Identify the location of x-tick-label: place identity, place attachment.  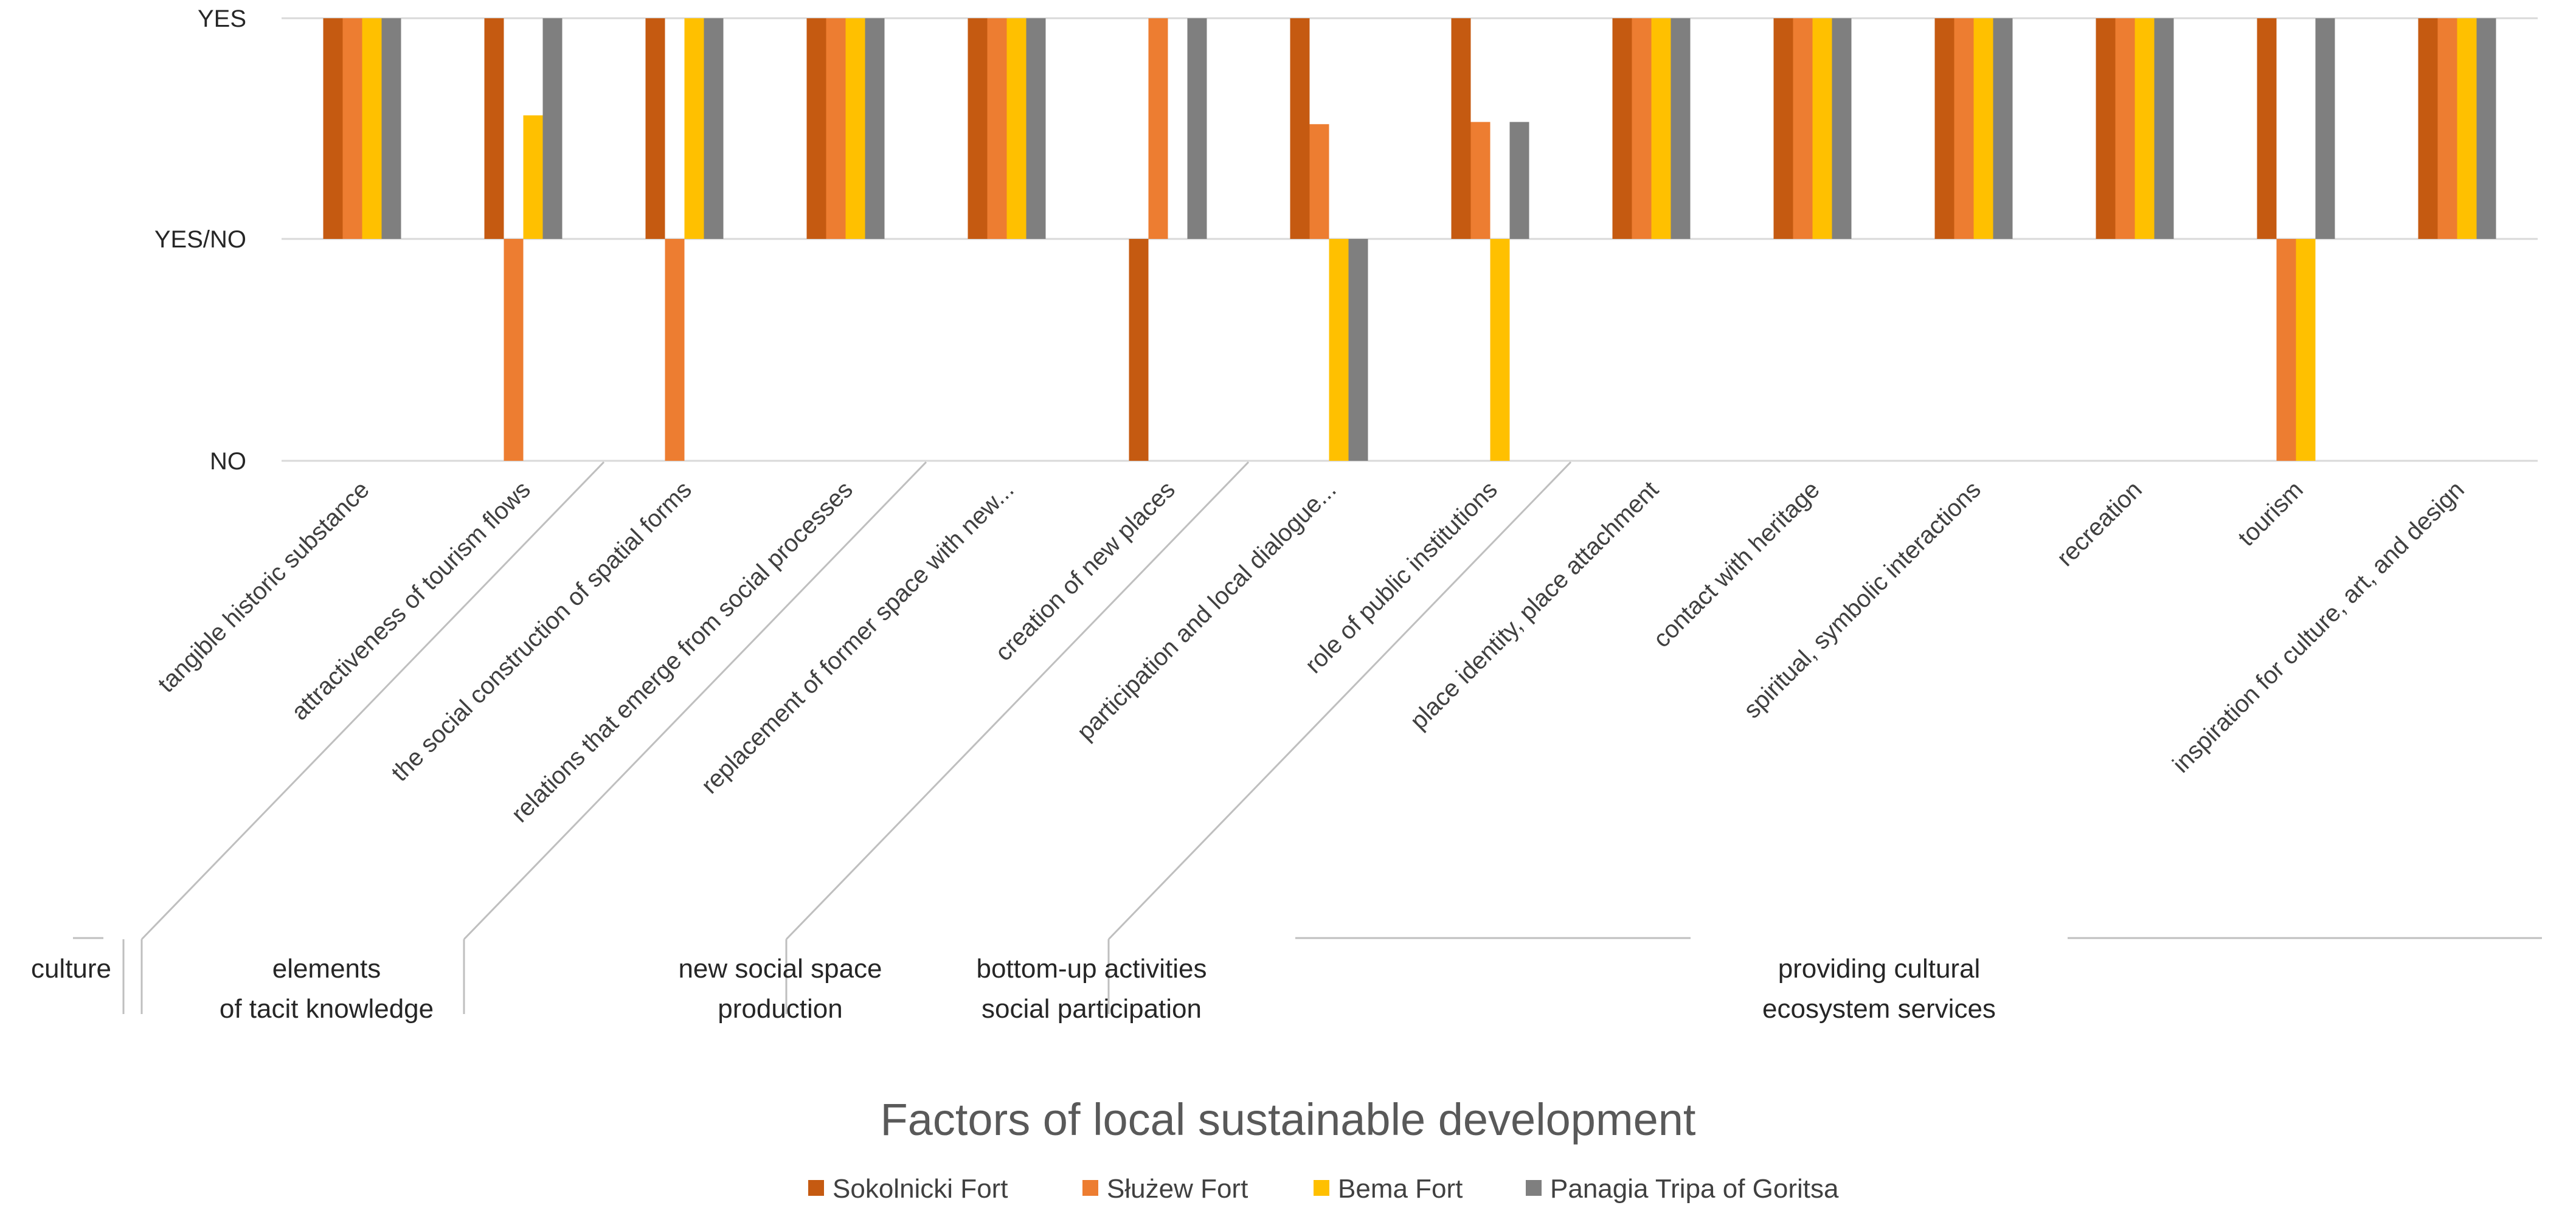
(1534, 605).